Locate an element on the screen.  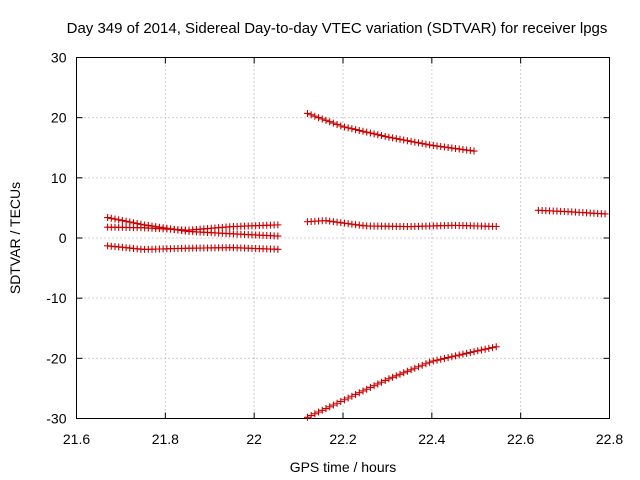
series-arc-1-lower is located at coordinates (193, 247).